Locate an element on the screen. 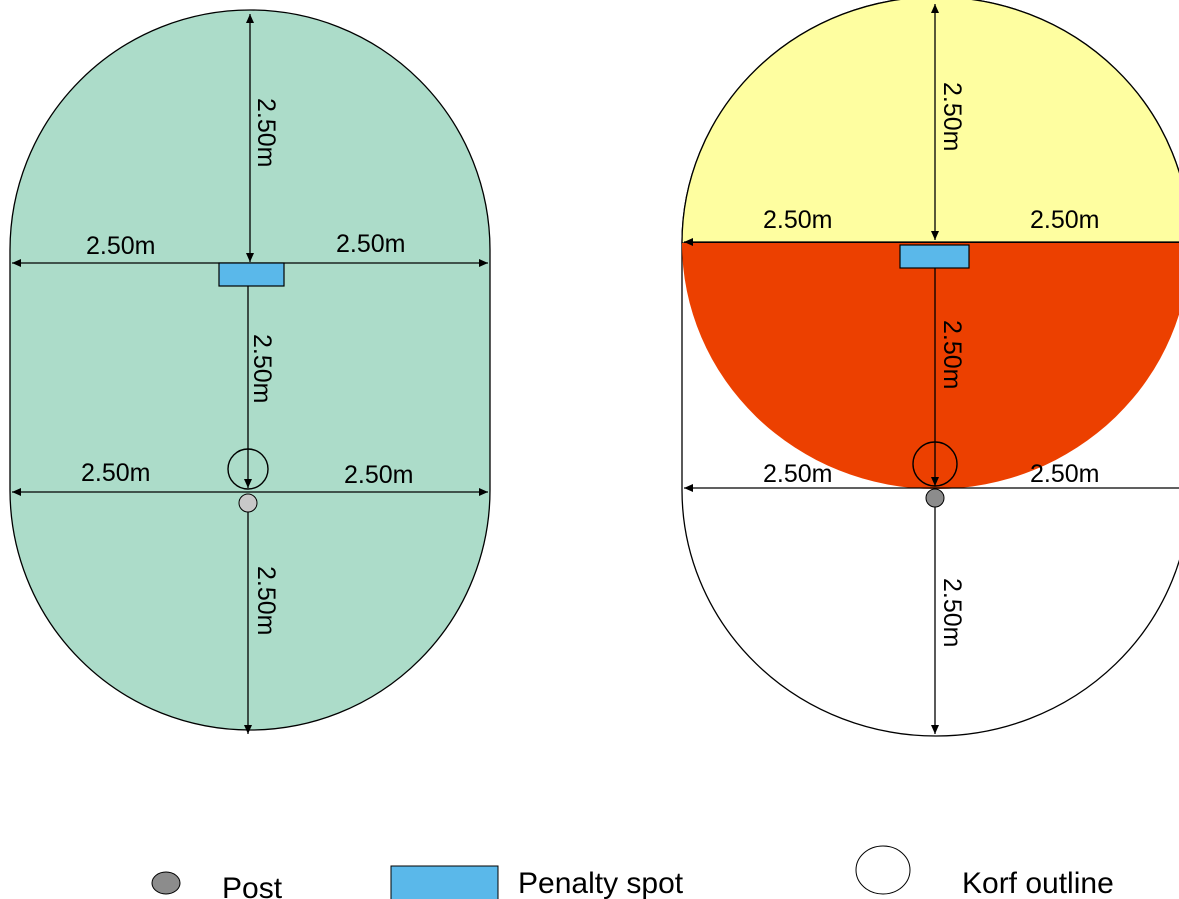 The width and height of the screenshot is (1179, 899). dim-label-b-upper-right: 2.50m is located at coordinates (1064, 220).